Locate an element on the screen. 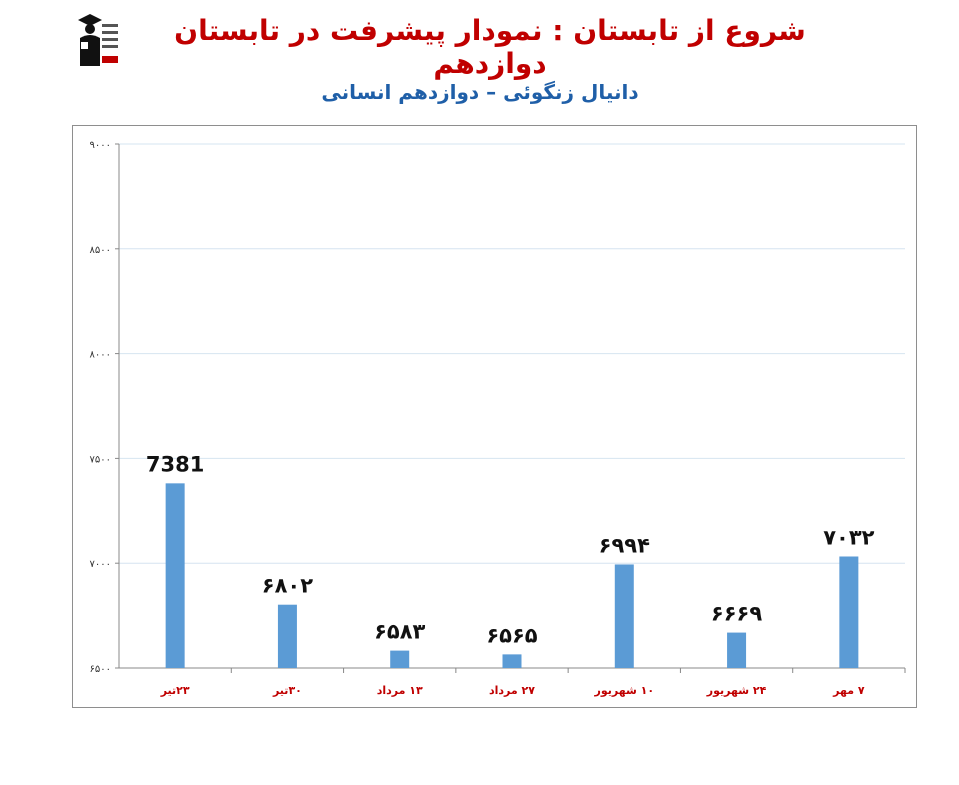 The width and height of the screenshot is (959, 785). data-label: ۶۹۹۴ is located at coordinates (624, 545).